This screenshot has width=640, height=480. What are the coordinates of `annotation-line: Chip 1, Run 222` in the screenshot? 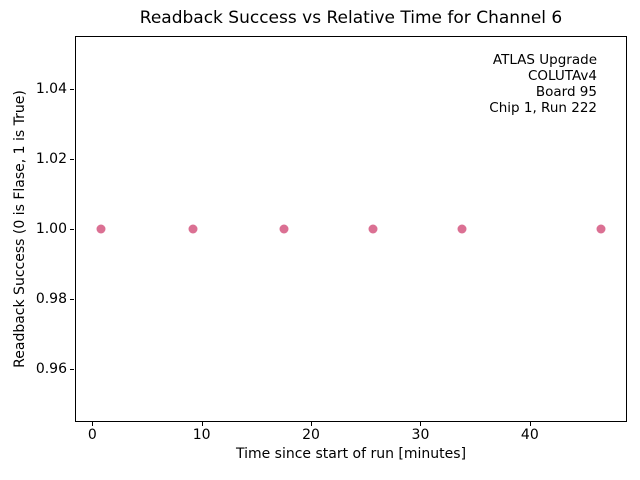 It's located at (543, 108).